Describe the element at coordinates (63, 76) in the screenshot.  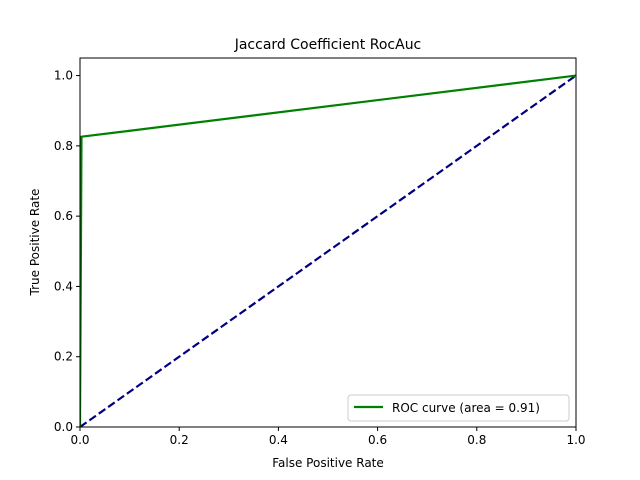
I see `y-tick-label: 1.0` at that location.